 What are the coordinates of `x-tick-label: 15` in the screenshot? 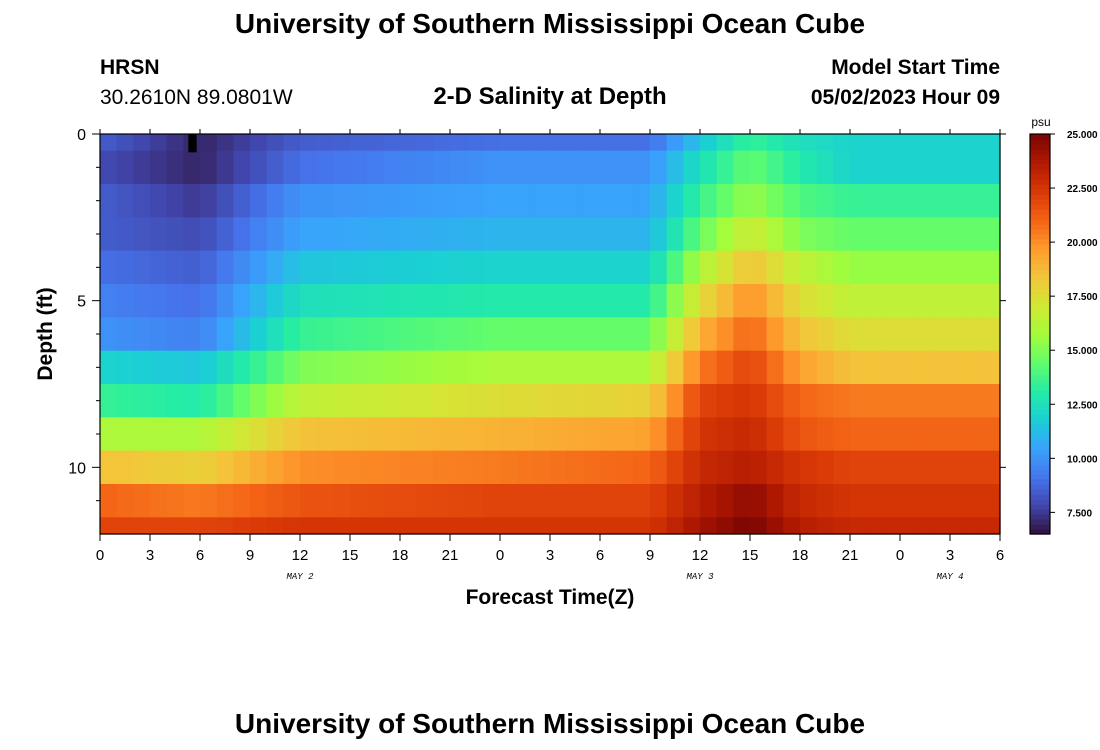 It's located at (750, 555).